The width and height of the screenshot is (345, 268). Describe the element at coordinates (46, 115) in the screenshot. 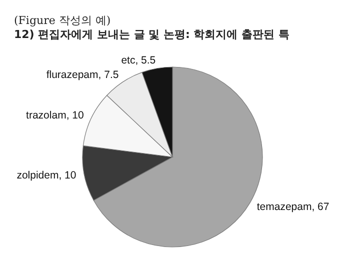

I see `slice-label: trazolam` at that location.